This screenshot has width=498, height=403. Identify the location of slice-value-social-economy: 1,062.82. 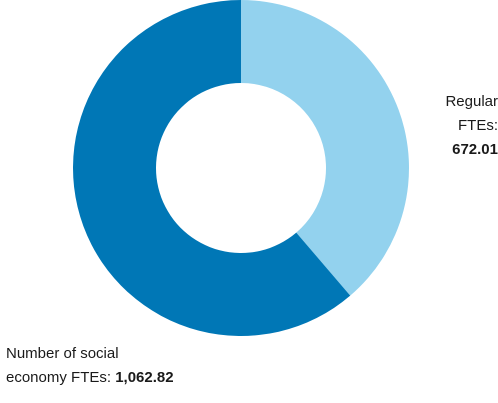
(144, 377).